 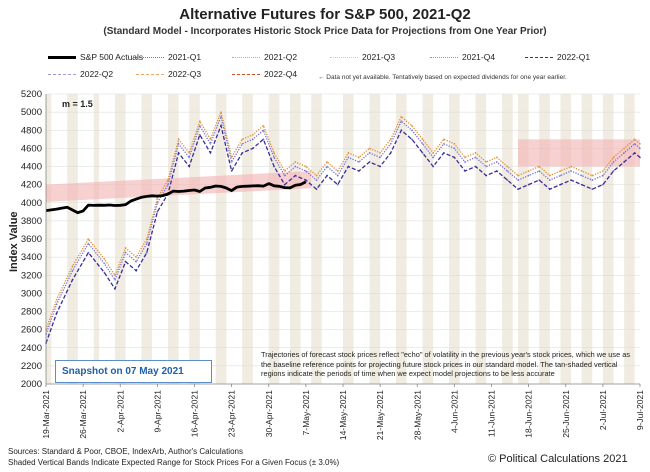 I want to click on x-tick-label: 26-Mar-2021, so click(x=83, y=414).